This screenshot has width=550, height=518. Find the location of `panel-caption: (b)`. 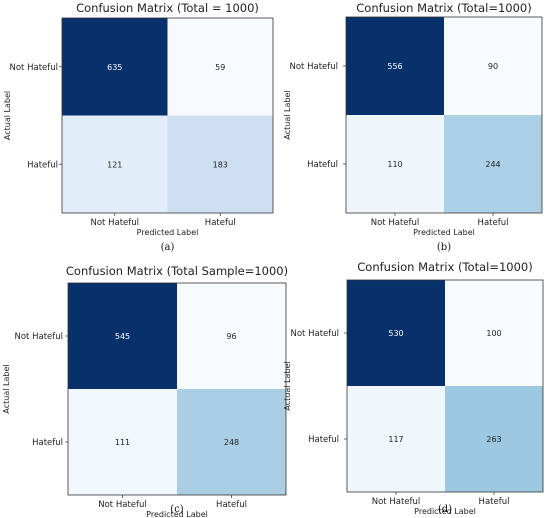

panel-caption: (b) is located at coordinates (444, 247).